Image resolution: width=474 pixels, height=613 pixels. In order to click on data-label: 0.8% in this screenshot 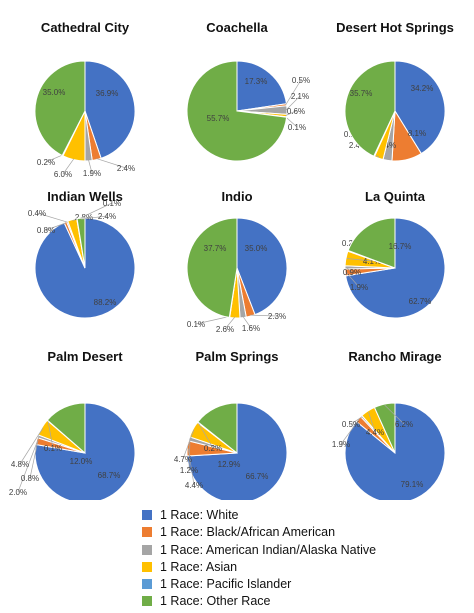, I will do `click(46, 230)`.